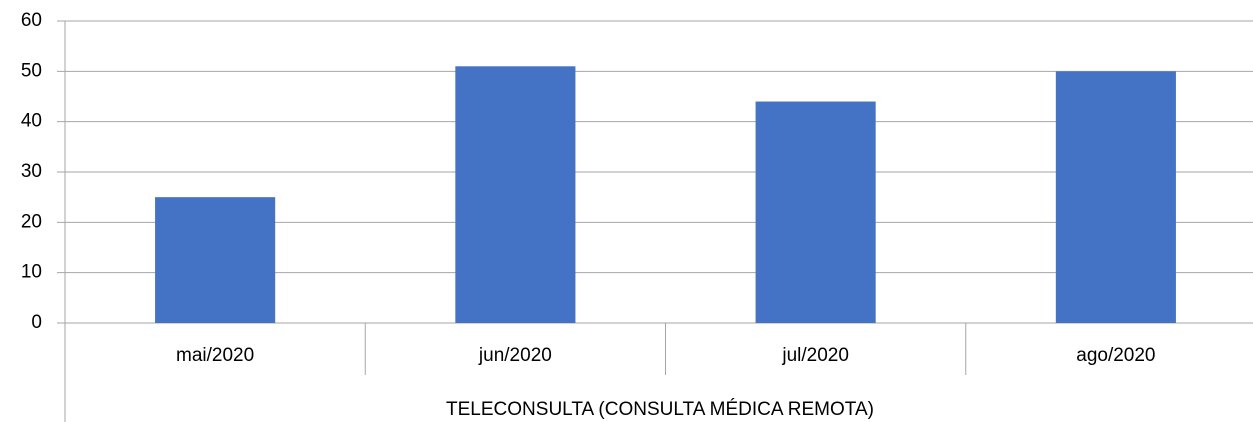  I want to click on y-tick-label: 20, so click(31, 221).